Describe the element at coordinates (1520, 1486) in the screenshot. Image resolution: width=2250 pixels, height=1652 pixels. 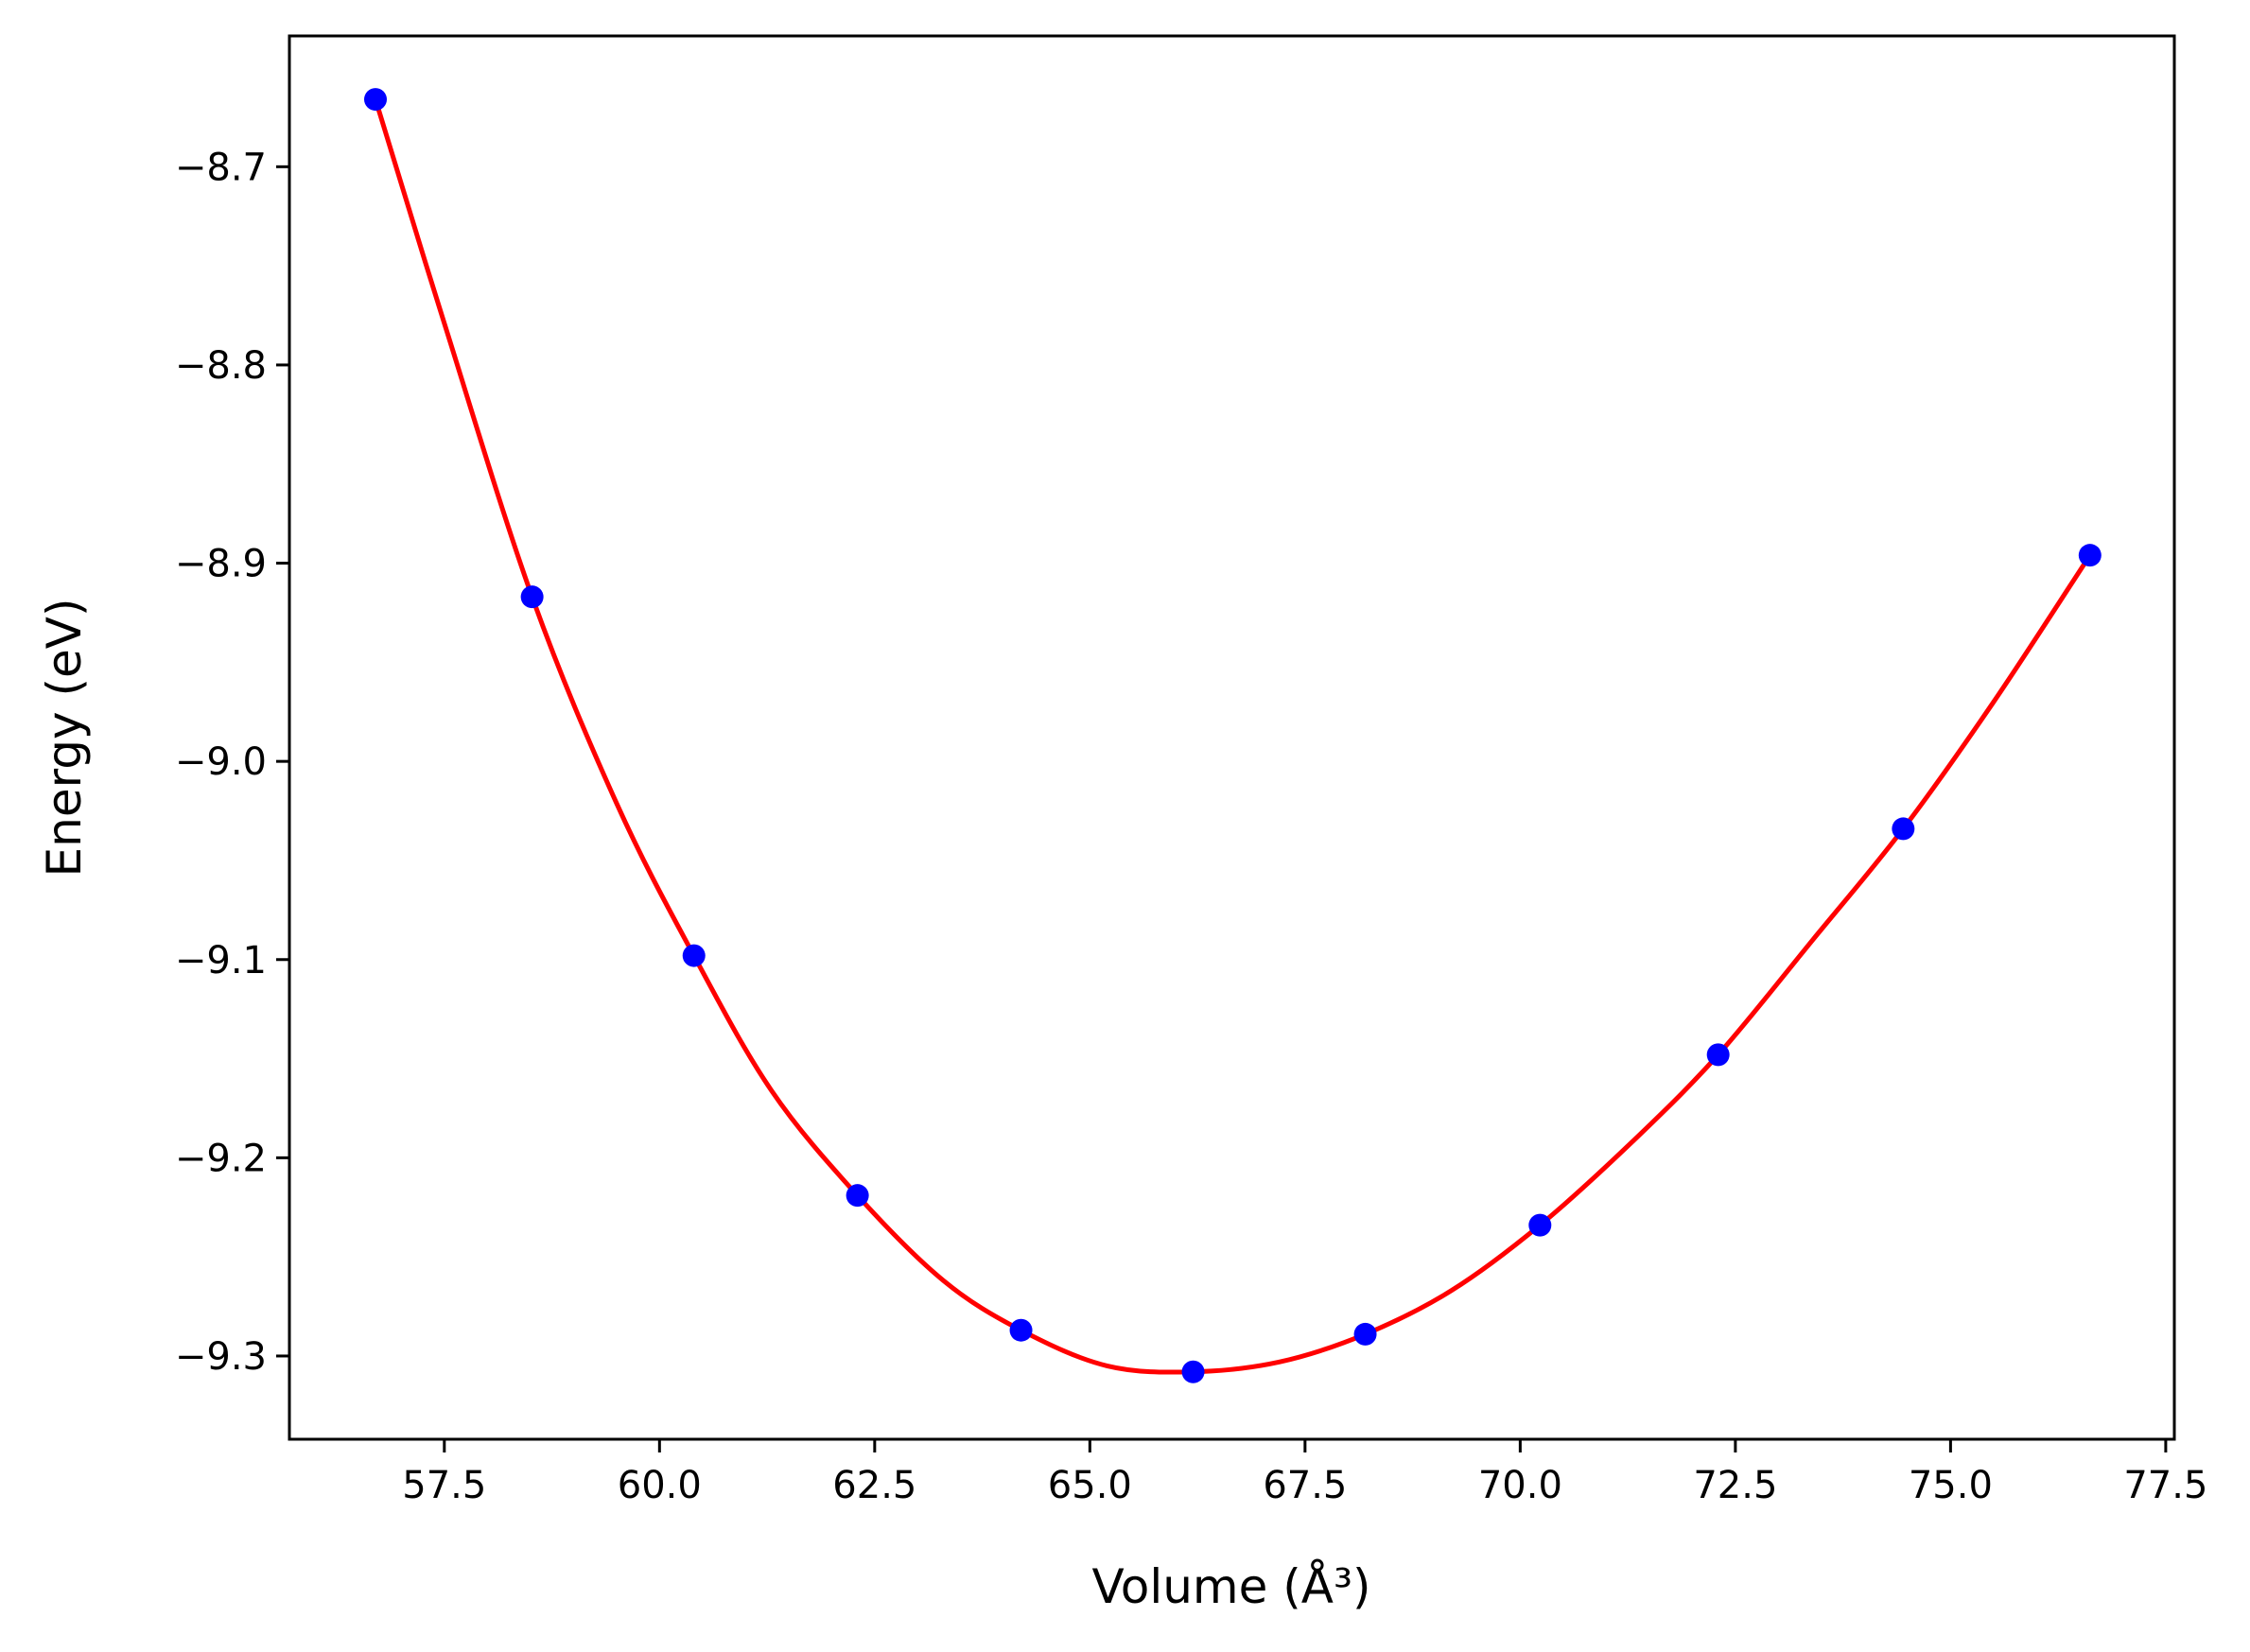
I see `x-tick-label: 70.0` at that location.